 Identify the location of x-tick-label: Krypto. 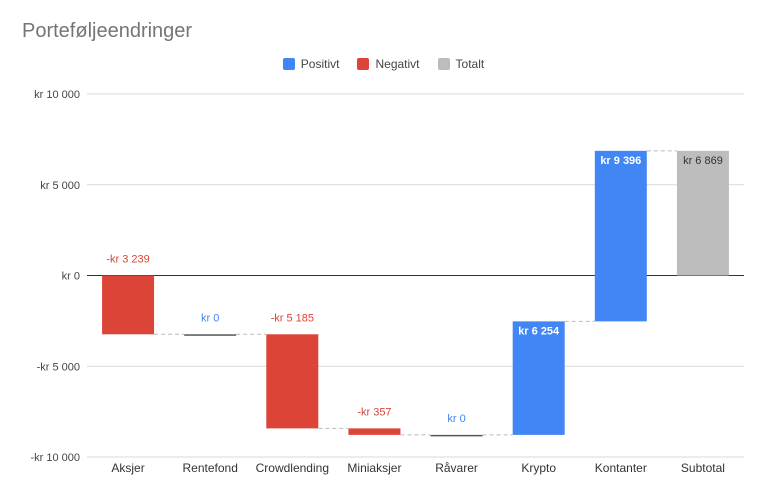
(538, 468).